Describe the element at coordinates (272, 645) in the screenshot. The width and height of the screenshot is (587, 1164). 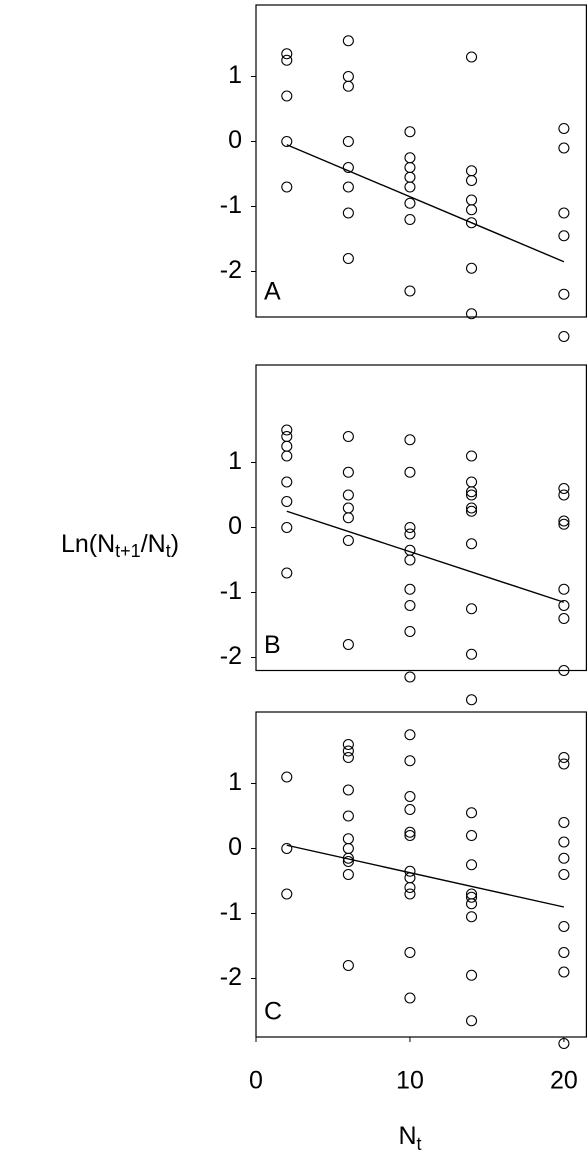
I see `panel-label: B` at that location.